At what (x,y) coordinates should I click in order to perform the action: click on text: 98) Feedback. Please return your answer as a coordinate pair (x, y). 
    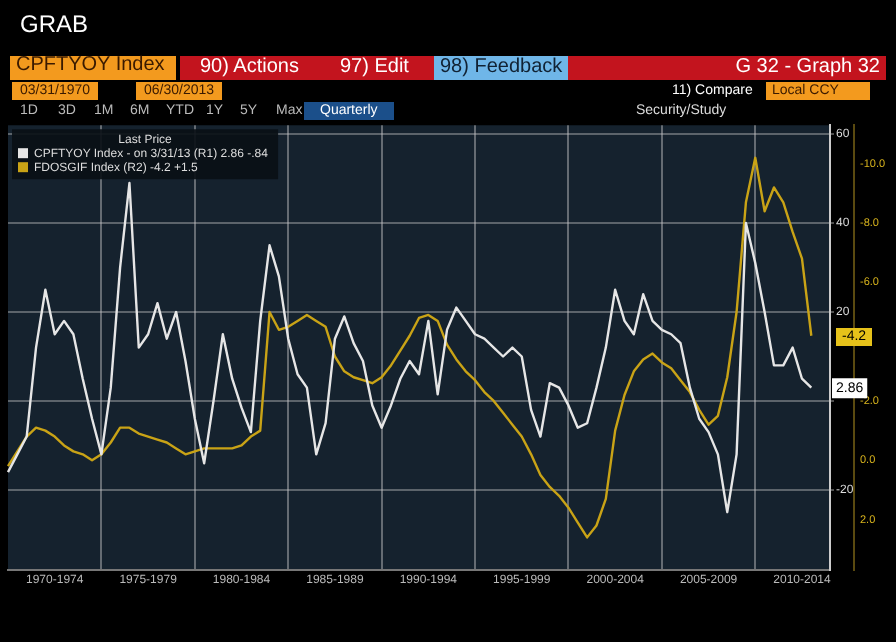
    Looking at the image, I should click on (501, 68).